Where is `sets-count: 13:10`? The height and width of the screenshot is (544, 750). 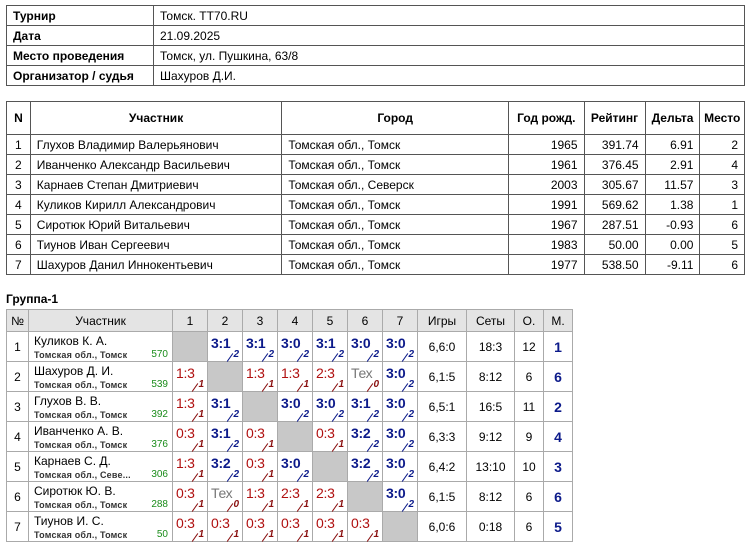
sets-count: 13:10 is located at coordinates (490, 466).